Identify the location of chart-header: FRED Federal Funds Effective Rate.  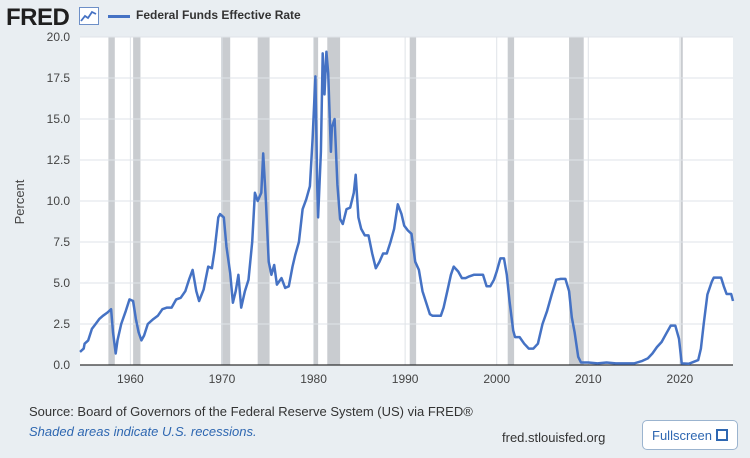
(375, 17).